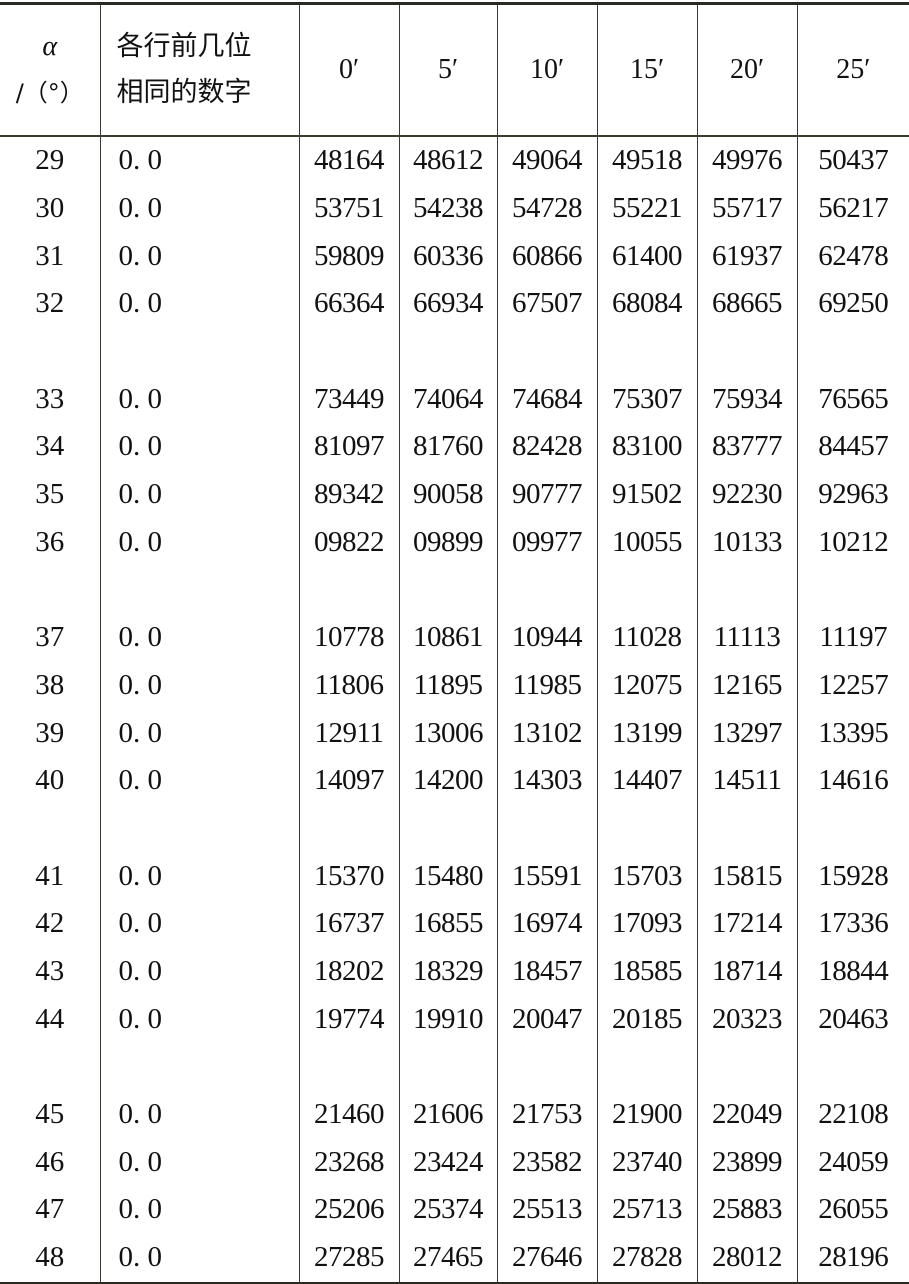 This screenshot has height=1284, width=909. I want to click on value-cell: 13102, so click(546, 733).